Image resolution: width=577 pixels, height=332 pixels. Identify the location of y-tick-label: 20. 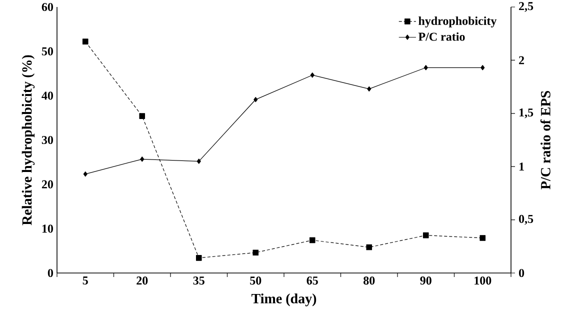
(48, 184).